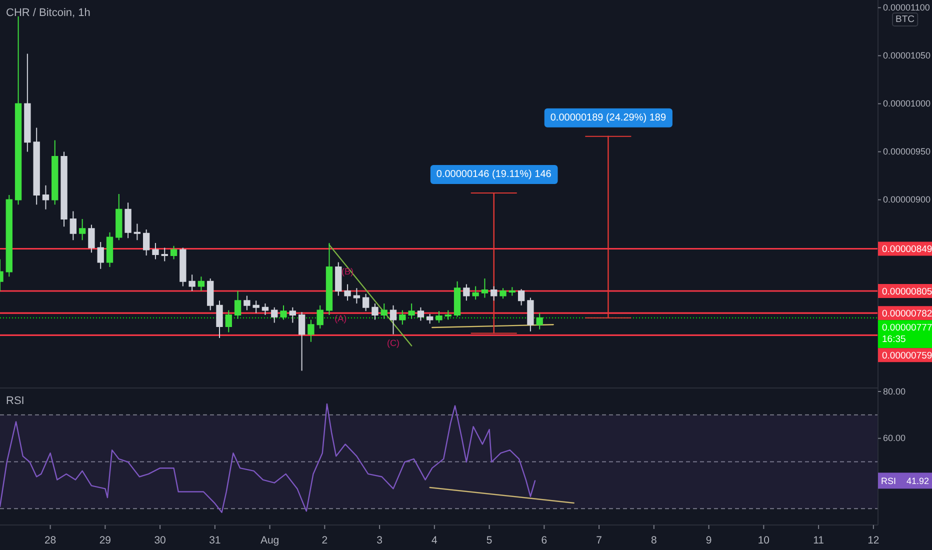 The width and height of the screenshot is (932, 550). Describe the element at coordinates (907, 55) in the screenshot. I see `y-tick-label: 0.00001050` at that location.